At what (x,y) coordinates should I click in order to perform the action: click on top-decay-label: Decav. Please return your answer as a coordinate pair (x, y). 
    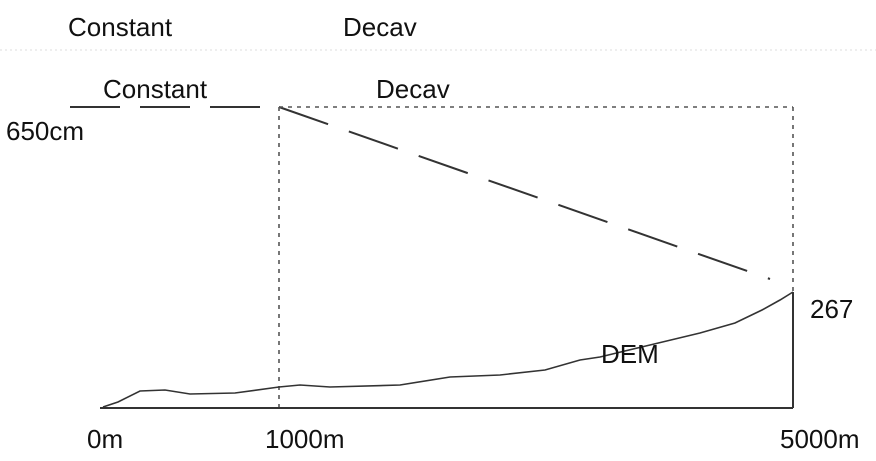
    Looking at the image, I should click on (380, 27).